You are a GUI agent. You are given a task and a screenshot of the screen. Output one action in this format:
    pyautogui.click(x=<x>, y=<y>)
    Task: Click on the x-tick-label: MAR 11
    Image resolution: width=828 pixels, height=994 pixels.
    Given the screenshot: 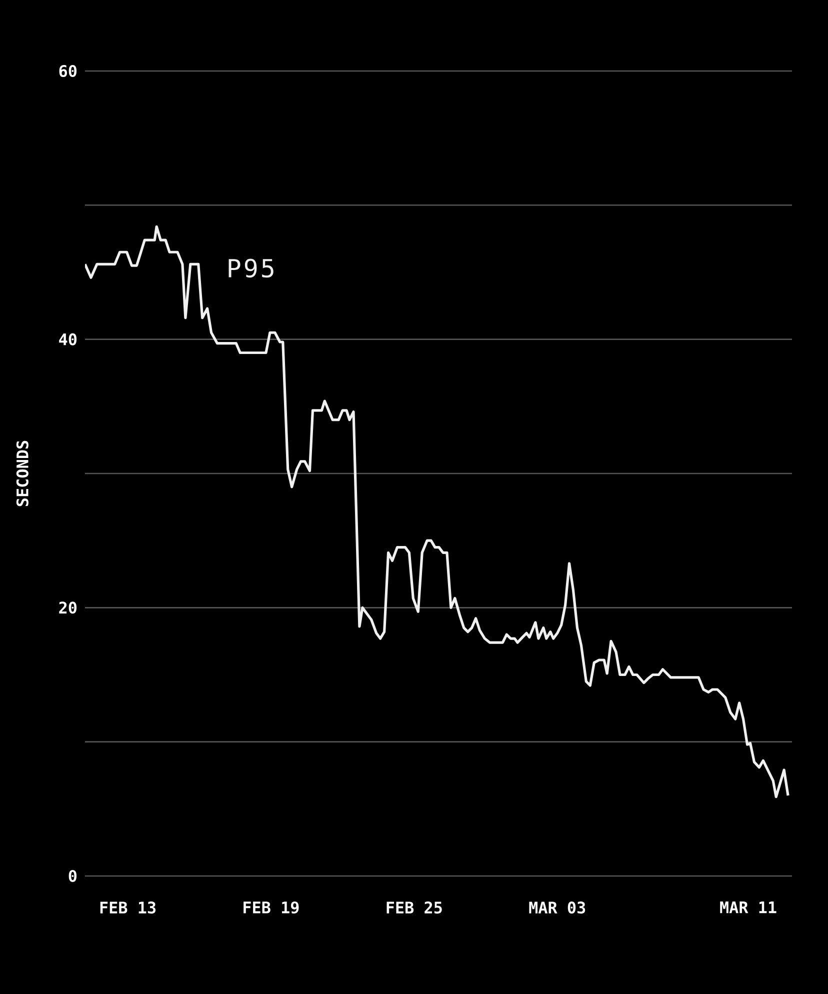 What is the action you would take?
    pyautogui.click(x=748, y=908)
    